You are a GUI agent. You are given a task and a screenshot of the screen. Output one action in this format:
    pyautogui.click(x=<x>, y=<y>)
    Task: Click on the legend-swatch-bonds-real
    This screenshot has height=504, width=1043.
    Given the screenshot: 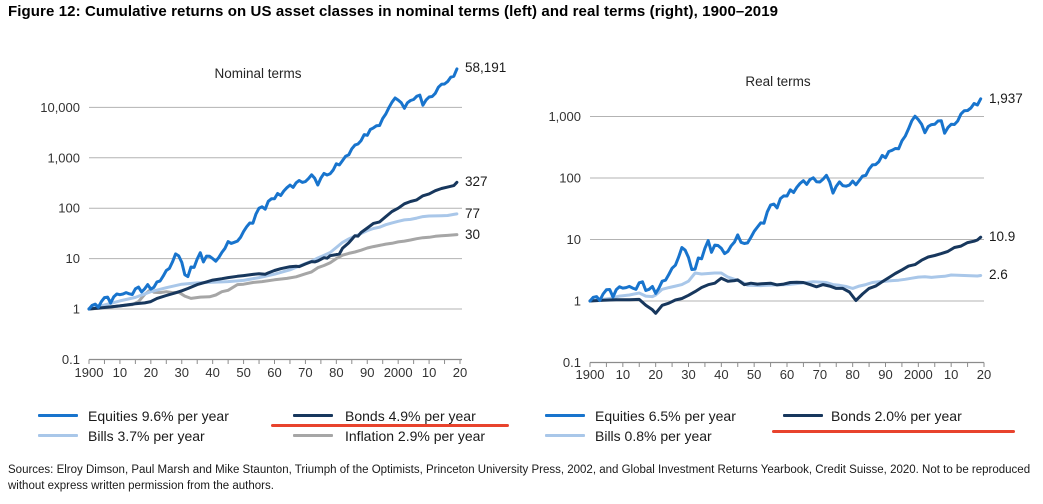 What is the action you would take?
    pyautogui.click(x=803, y=415)
    